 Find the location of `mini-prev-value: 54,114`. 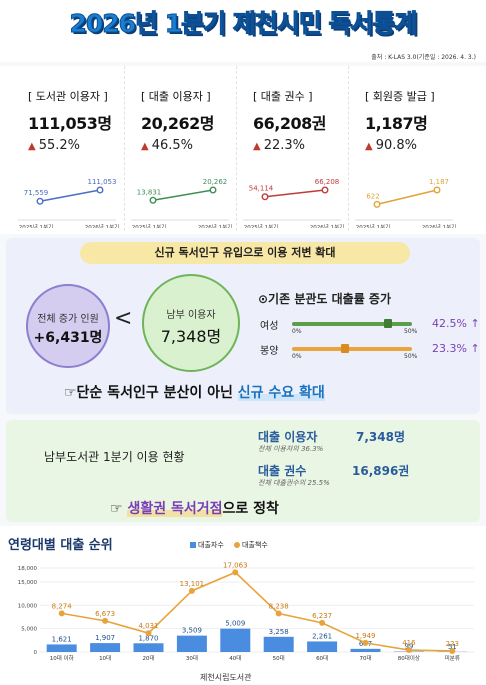

mini-prev-value: 54,114 is located at coordinates (261, 189).